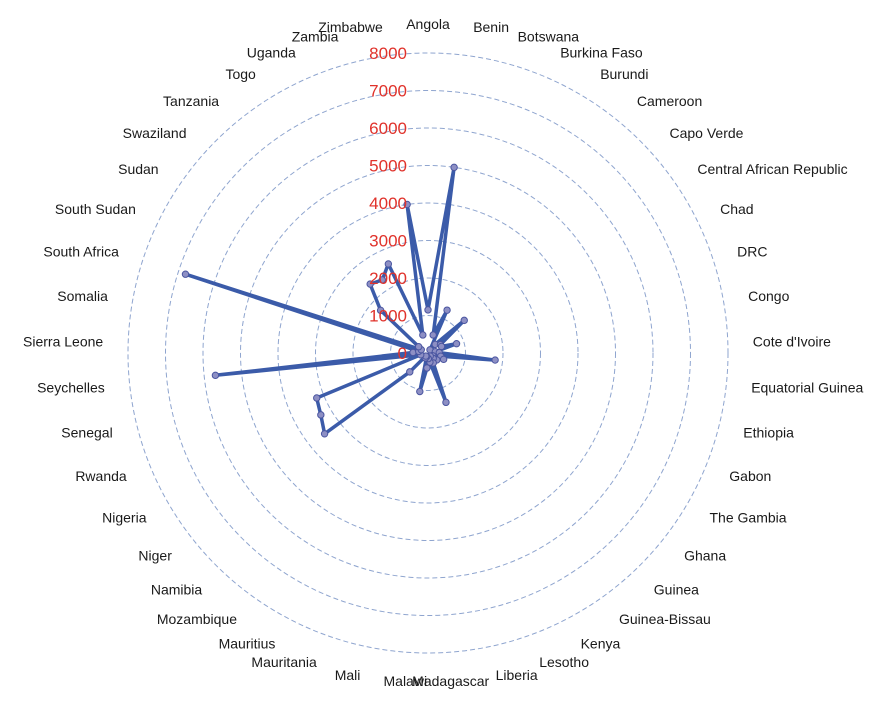 The image size is (890, 707). I want to click on category-label: Benin, so click(491, 27).